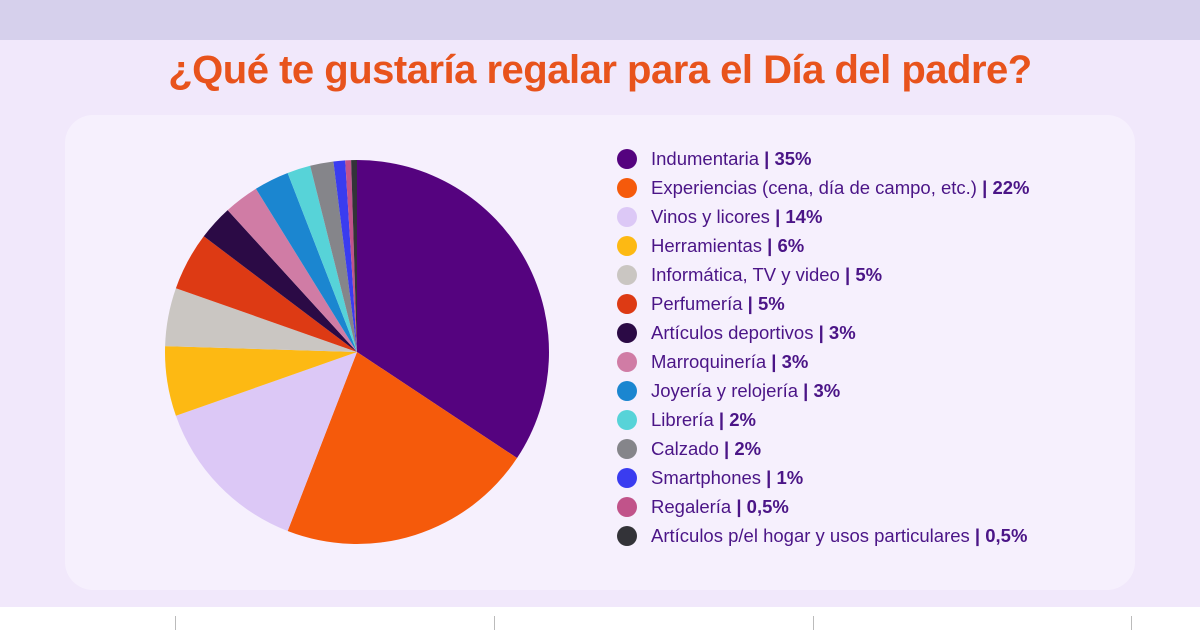 The width and height of the screenshot is (1200, 630). What do you see at coordinates (705, 158) in the screenshot?
I see `legend-label-text: Indumentaria` at bounding box center [705, 158].